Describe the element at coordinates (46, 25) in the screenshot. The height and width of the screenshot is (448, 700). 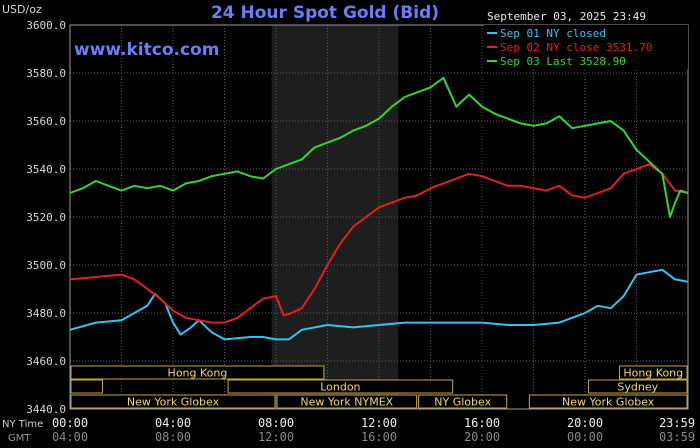
I see `y-tick-label: 3600.0` at that location.